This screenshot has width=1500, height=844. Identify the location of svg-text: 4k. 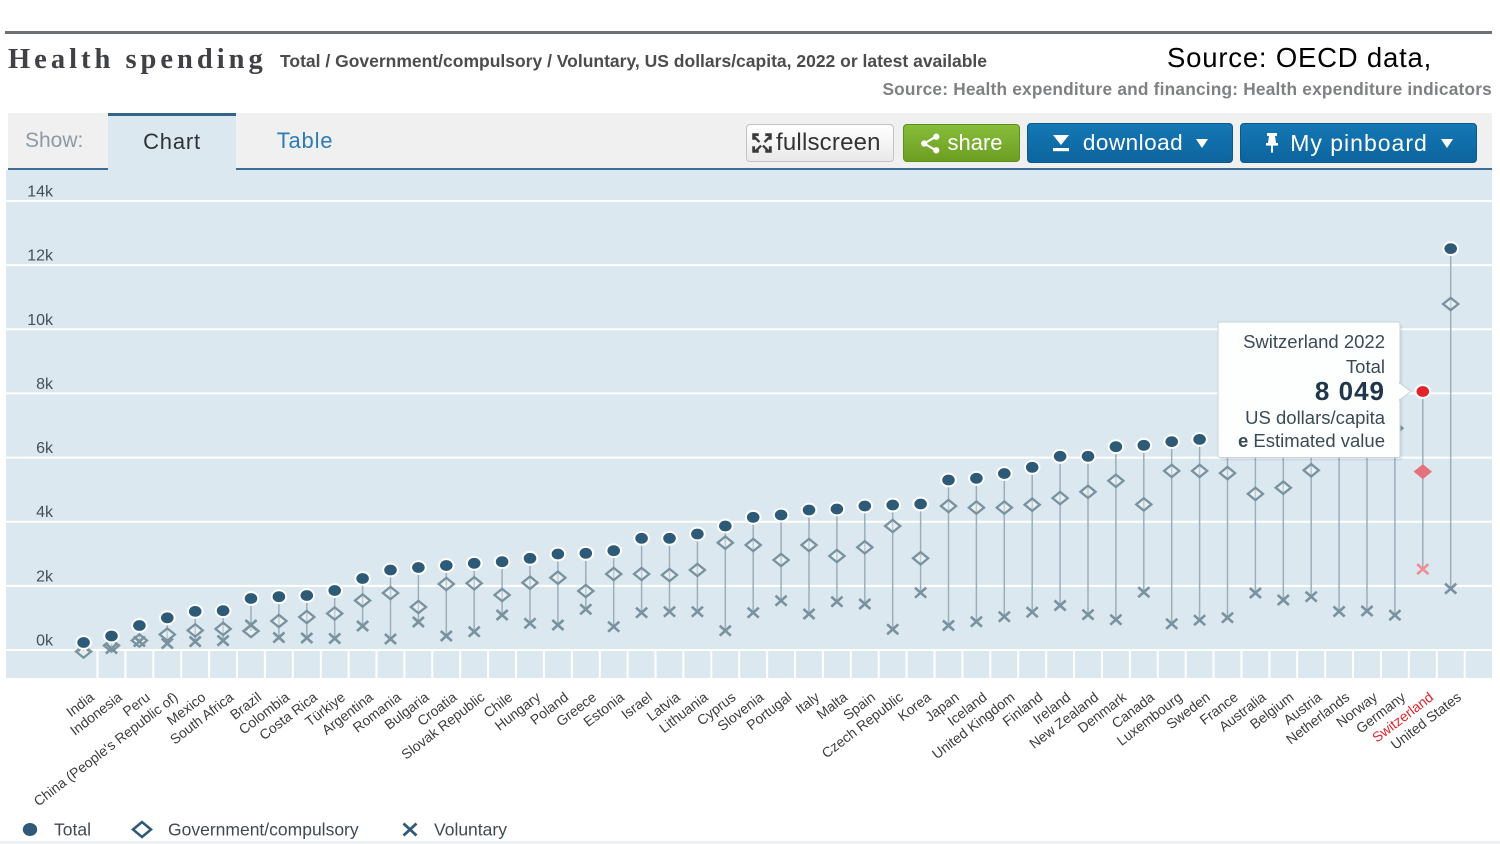
(45, 512).